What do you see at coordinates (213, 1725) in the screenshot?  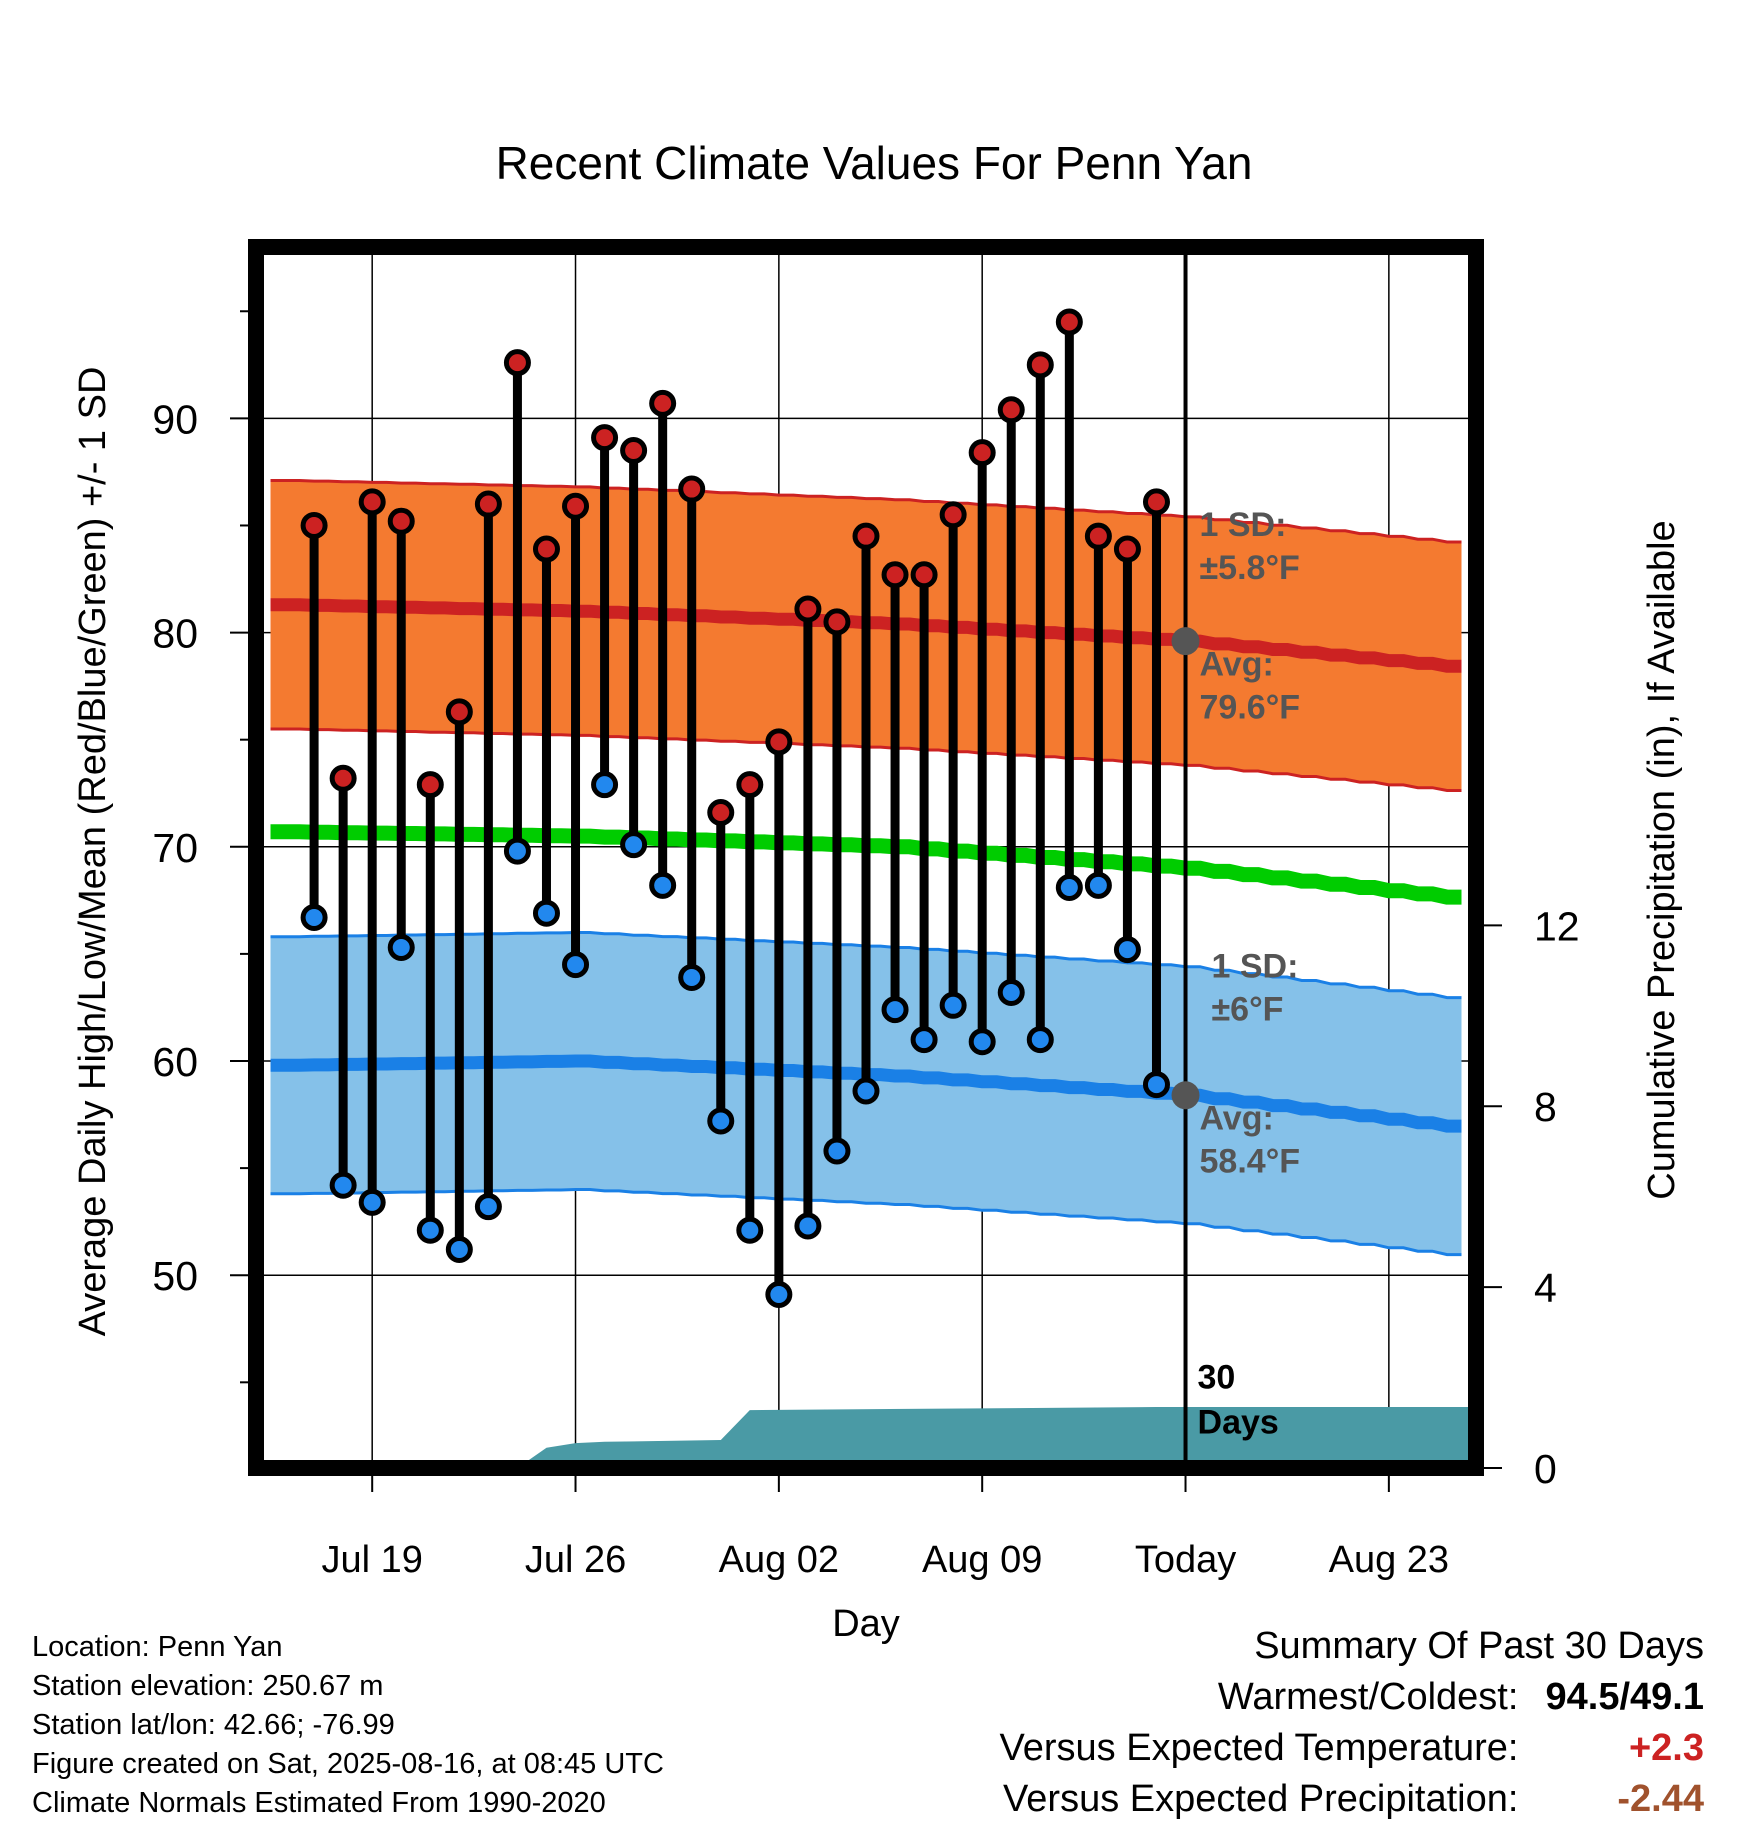 I see `latlon-line: Station lat/lon: 42.66; -76.99` at bounding box center [213, 1725].